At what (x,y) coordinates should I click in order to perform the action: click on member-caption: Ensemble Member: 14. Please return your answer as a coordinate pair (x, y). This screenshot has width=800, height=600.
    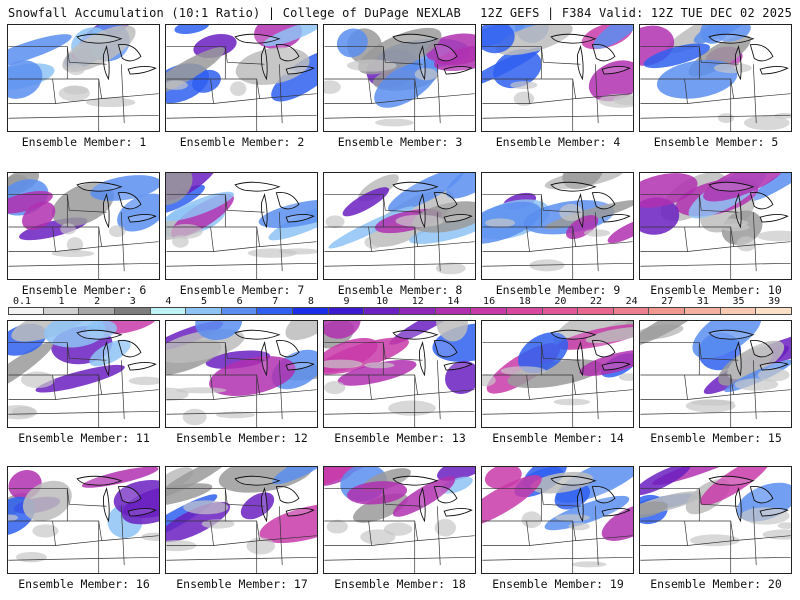
    Looking at the image, I should click on (558, 438).